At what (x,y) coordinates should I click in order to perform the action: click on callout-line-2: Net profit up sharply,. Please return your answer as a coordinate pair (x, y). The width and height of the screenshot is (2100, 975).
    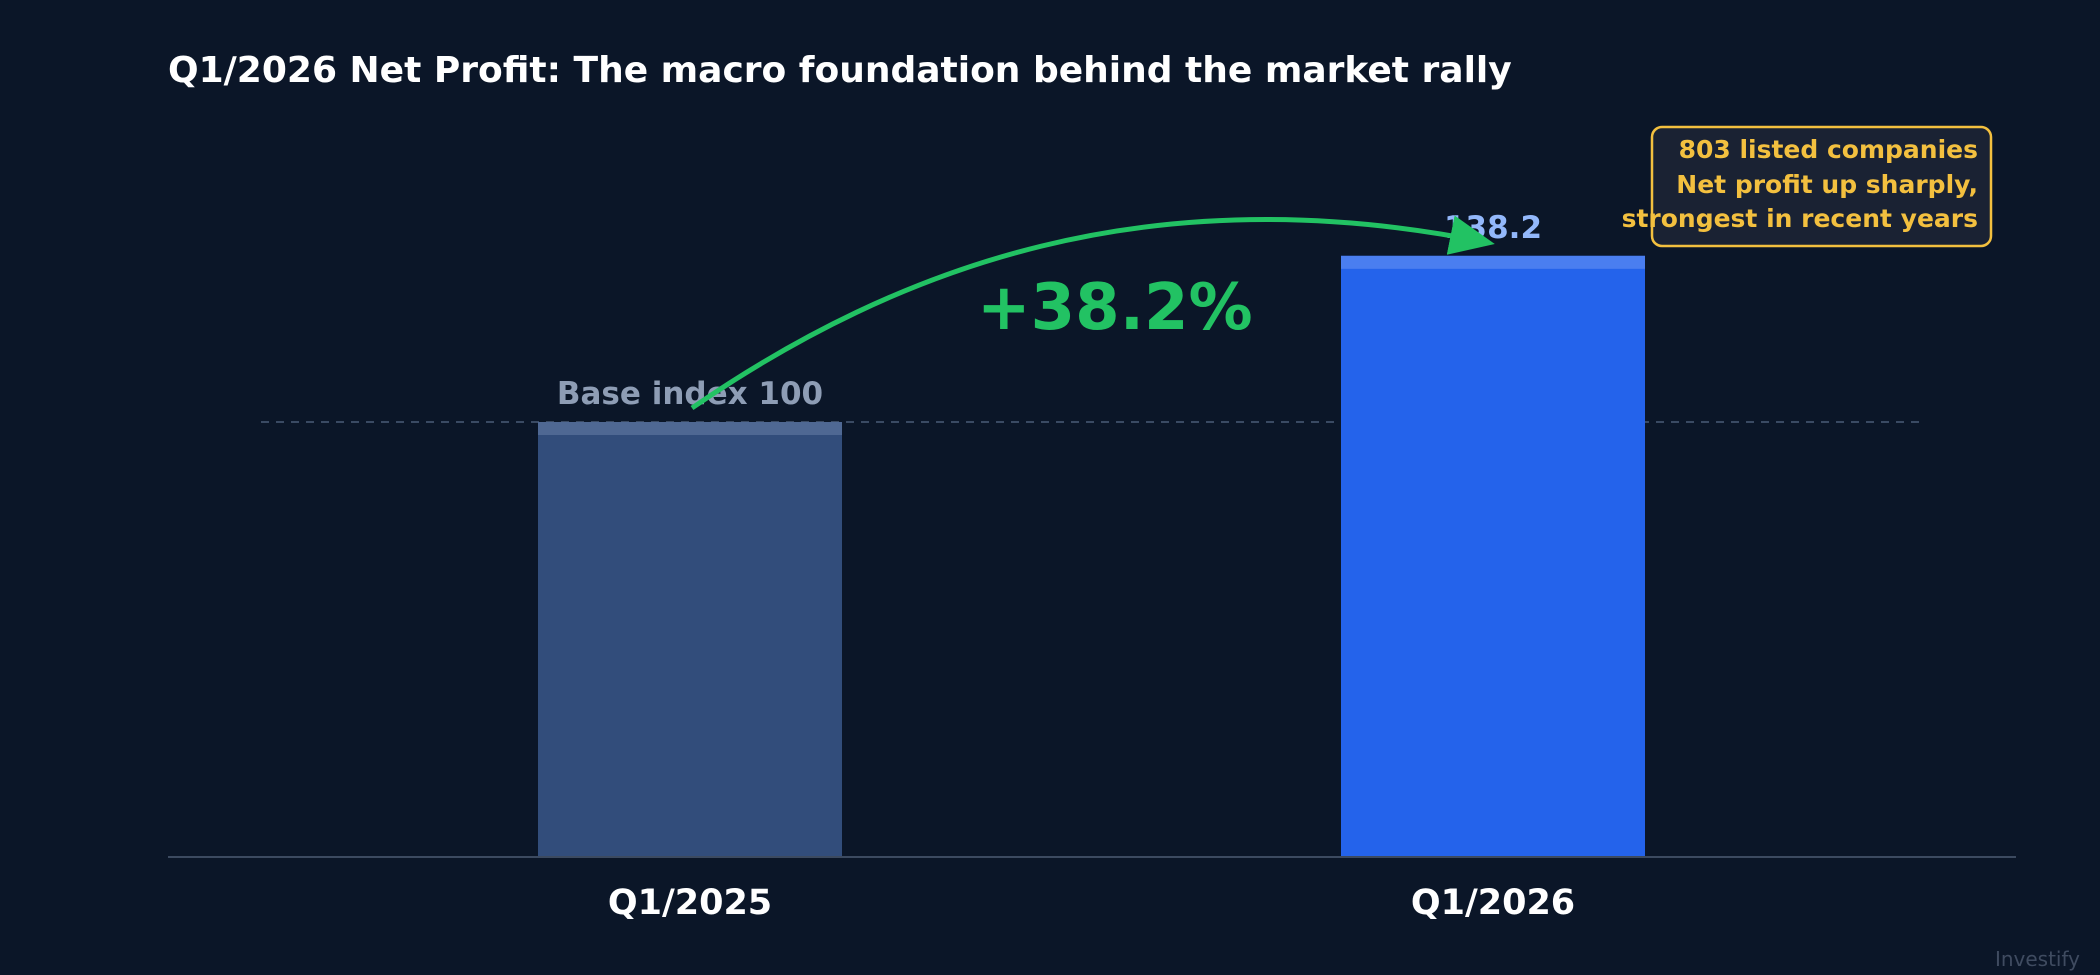
    Looking at the image, I should click on (1827, 184).